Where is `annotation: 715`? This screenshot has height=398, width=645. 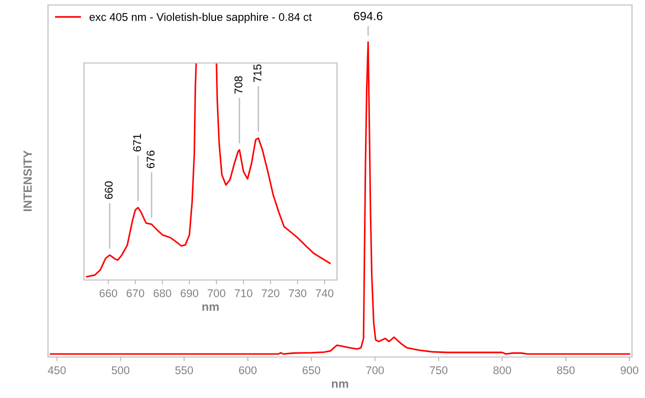 annotation: 715 is located at coordinates (258, 73).